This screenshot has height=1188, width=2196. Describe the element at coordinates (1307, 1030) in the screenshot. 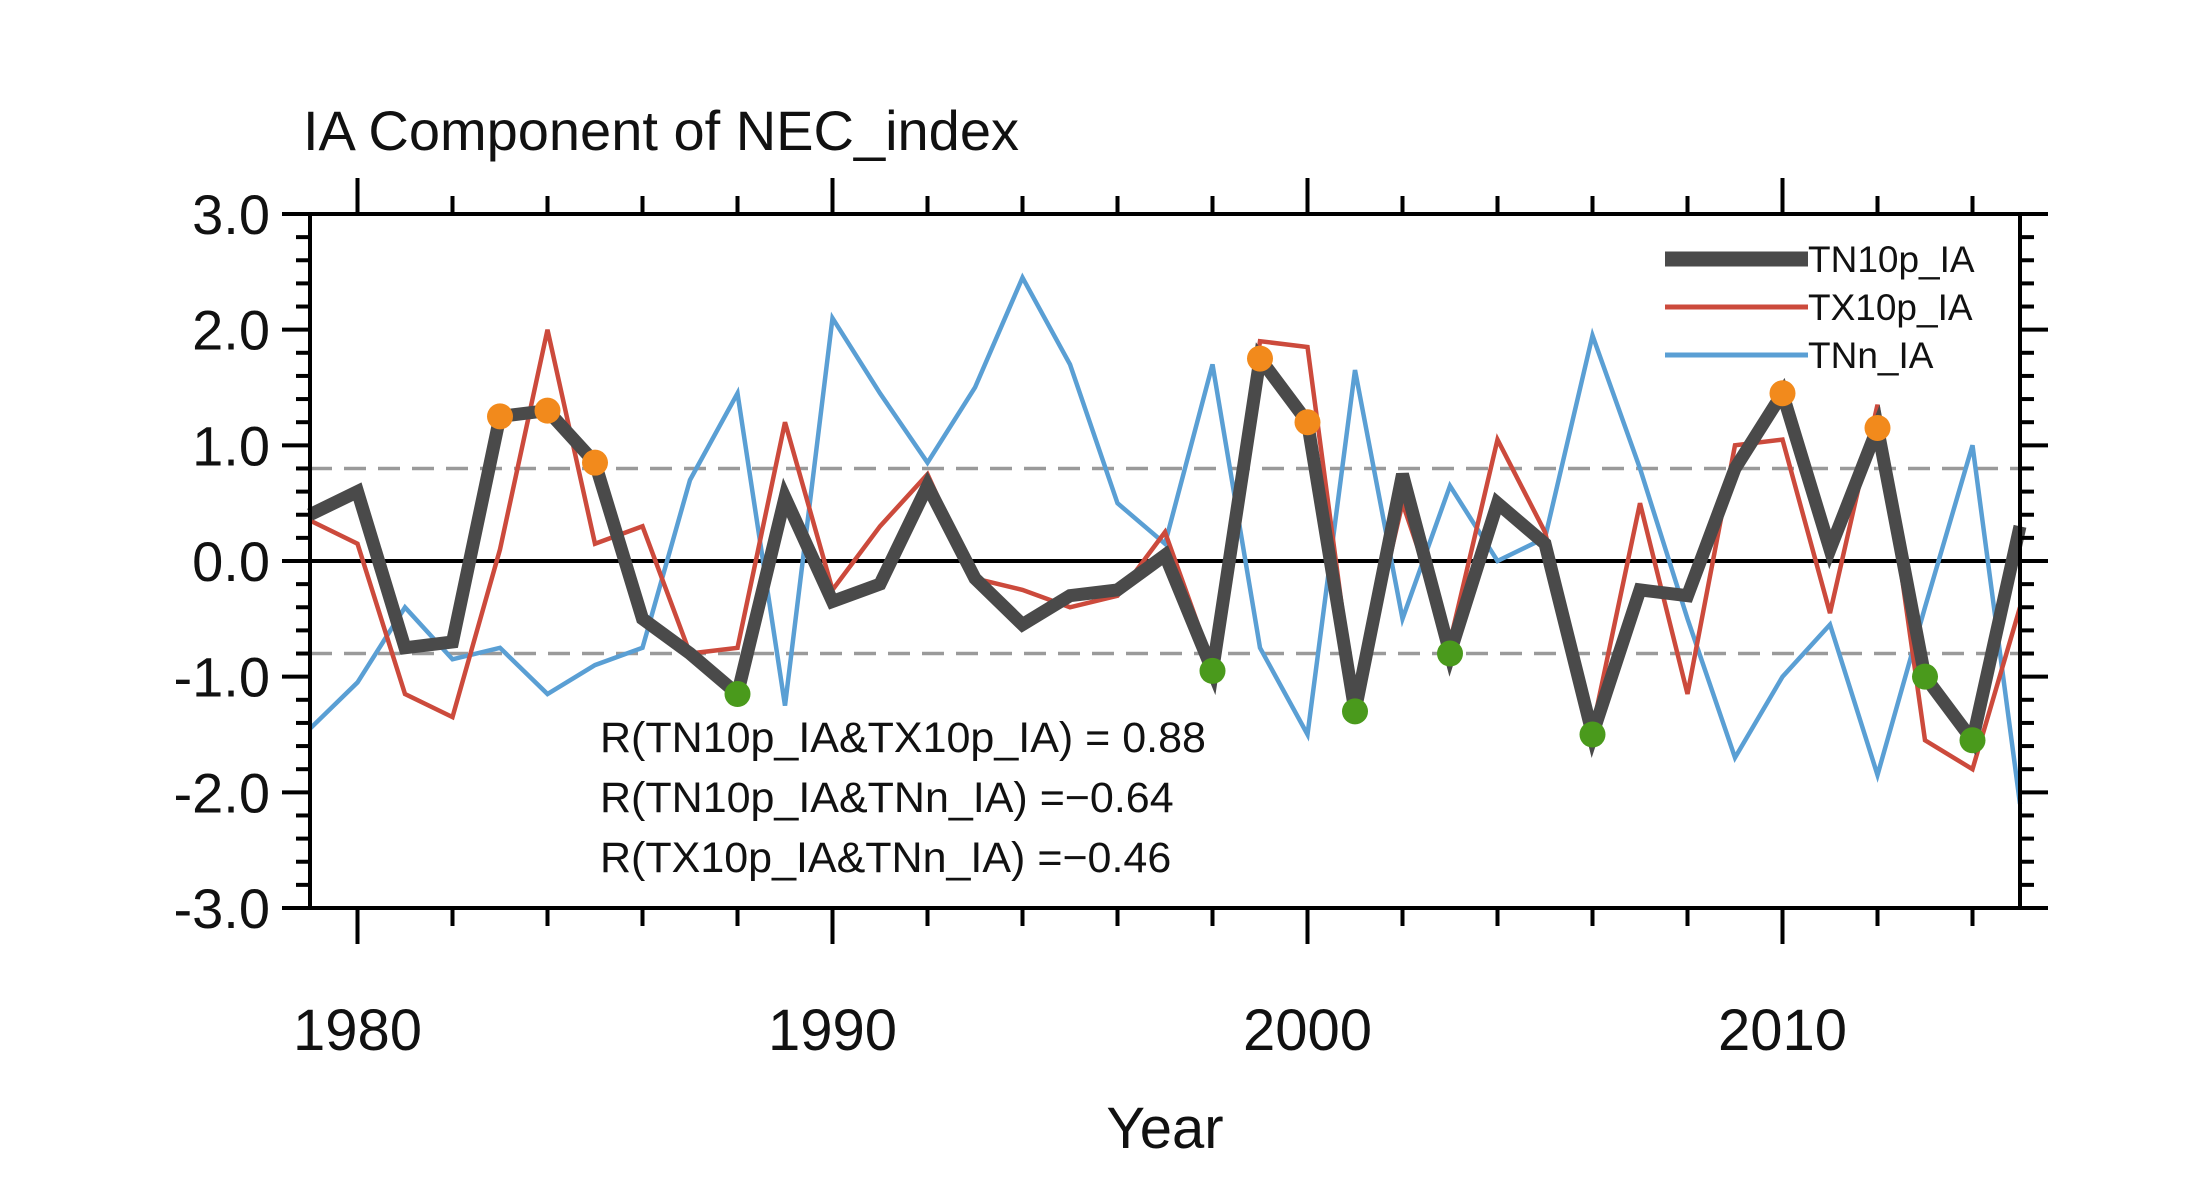

I see `x-tick-label: 2000` at that location.